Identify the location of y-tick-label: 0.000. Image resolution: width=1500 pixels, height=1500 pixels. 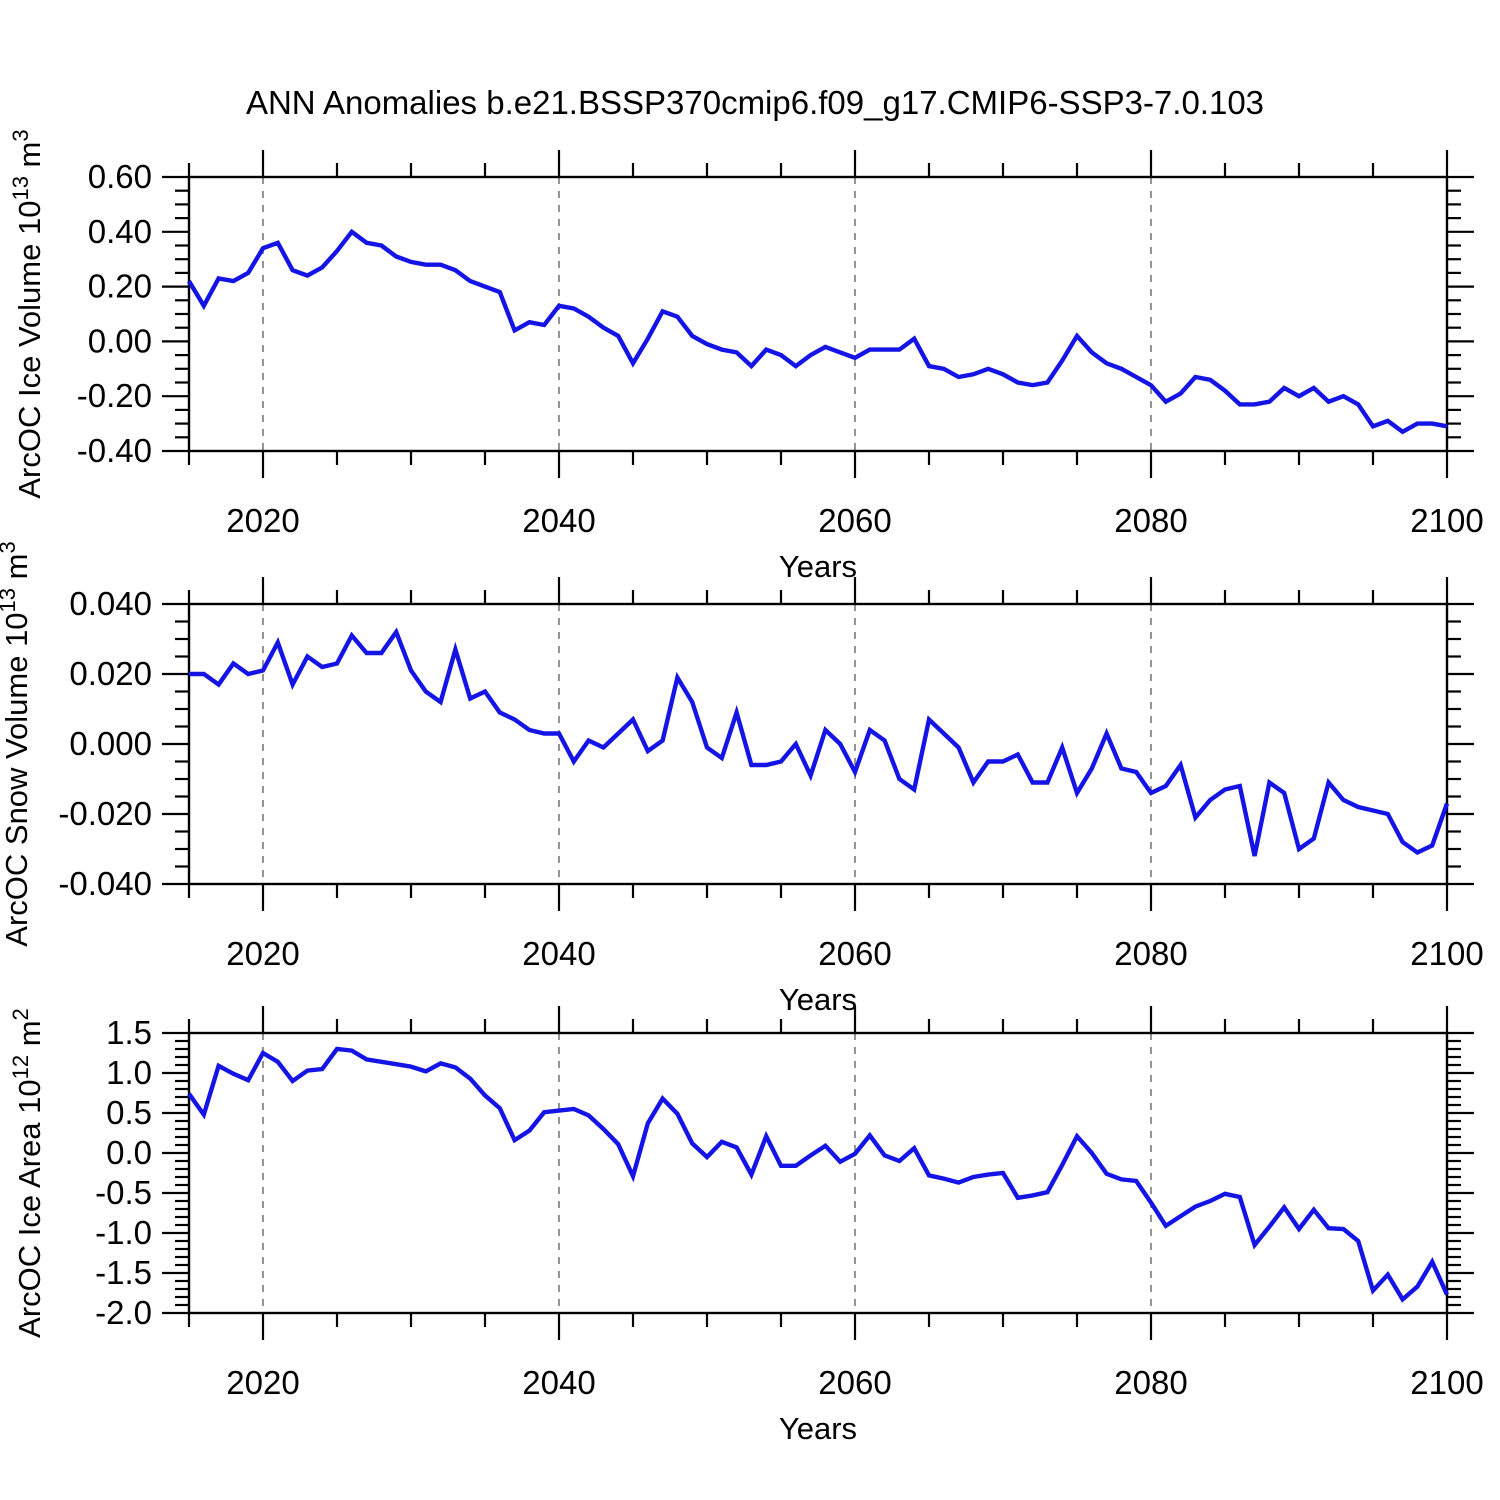
(110, 743).